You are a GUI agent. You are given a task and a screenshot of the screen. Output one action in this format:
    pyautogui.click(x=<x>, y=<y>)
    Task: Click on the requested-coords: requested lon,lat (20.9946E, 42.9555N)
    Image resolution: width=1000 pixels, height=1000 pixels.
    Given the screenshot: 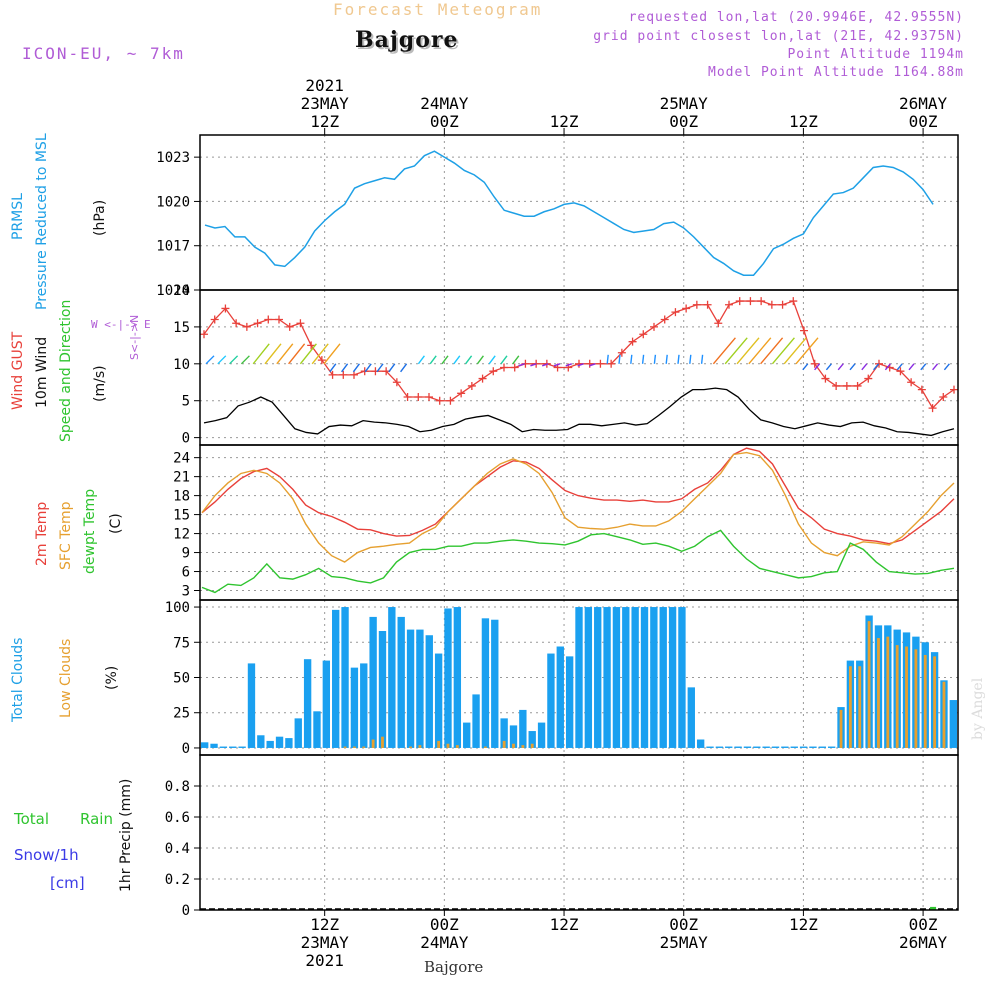 What is the action you would take?
    pyautogui.click(x=796, y=17)
    